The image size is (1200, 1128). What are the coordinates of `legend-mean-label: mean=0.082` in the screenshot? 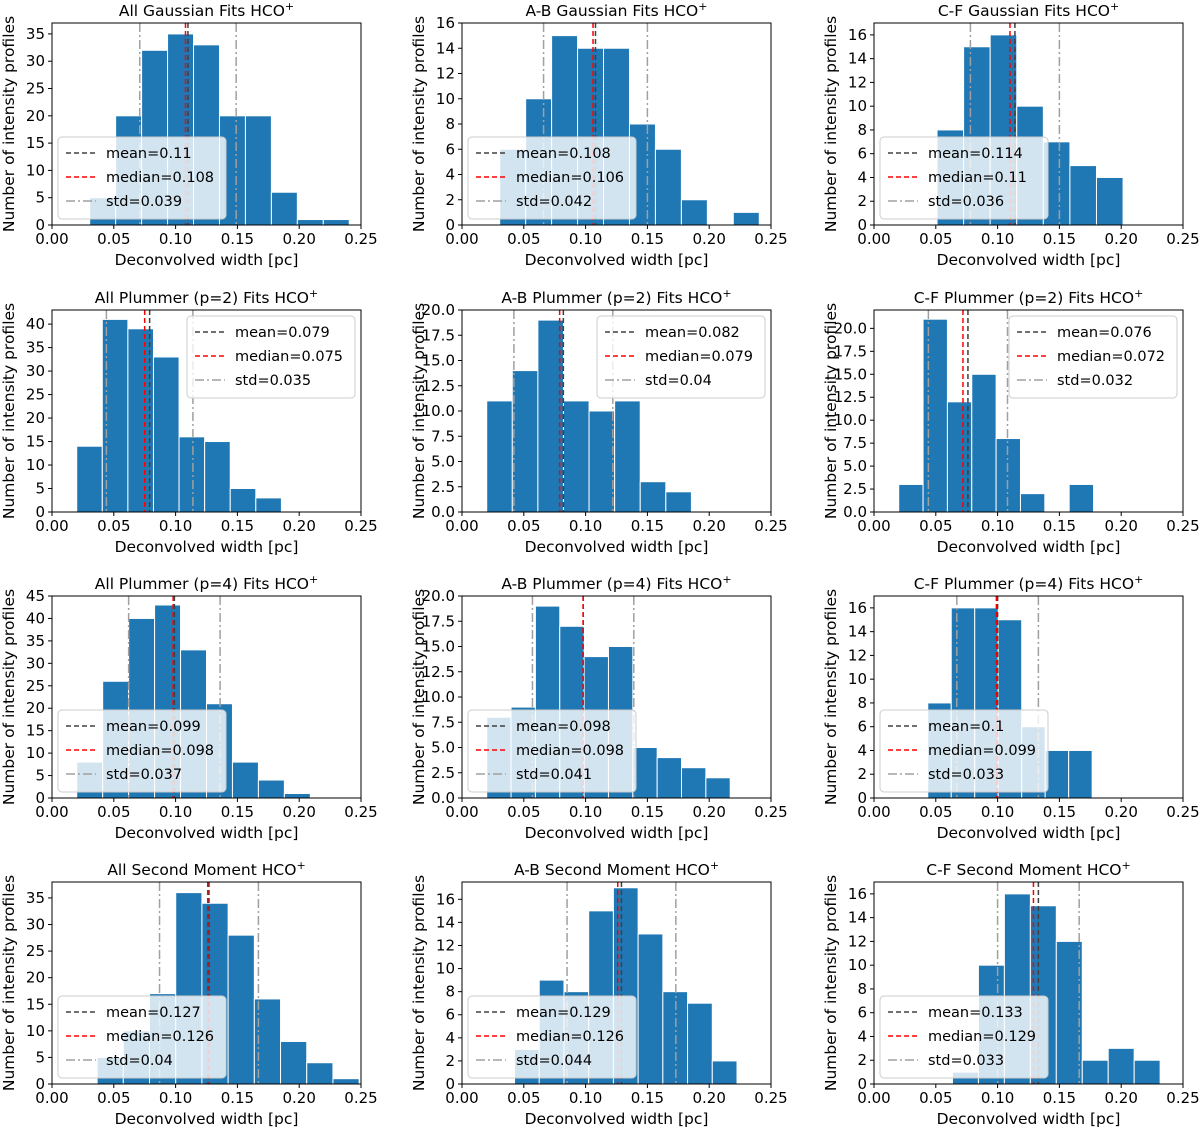 It's located at (692, 333).